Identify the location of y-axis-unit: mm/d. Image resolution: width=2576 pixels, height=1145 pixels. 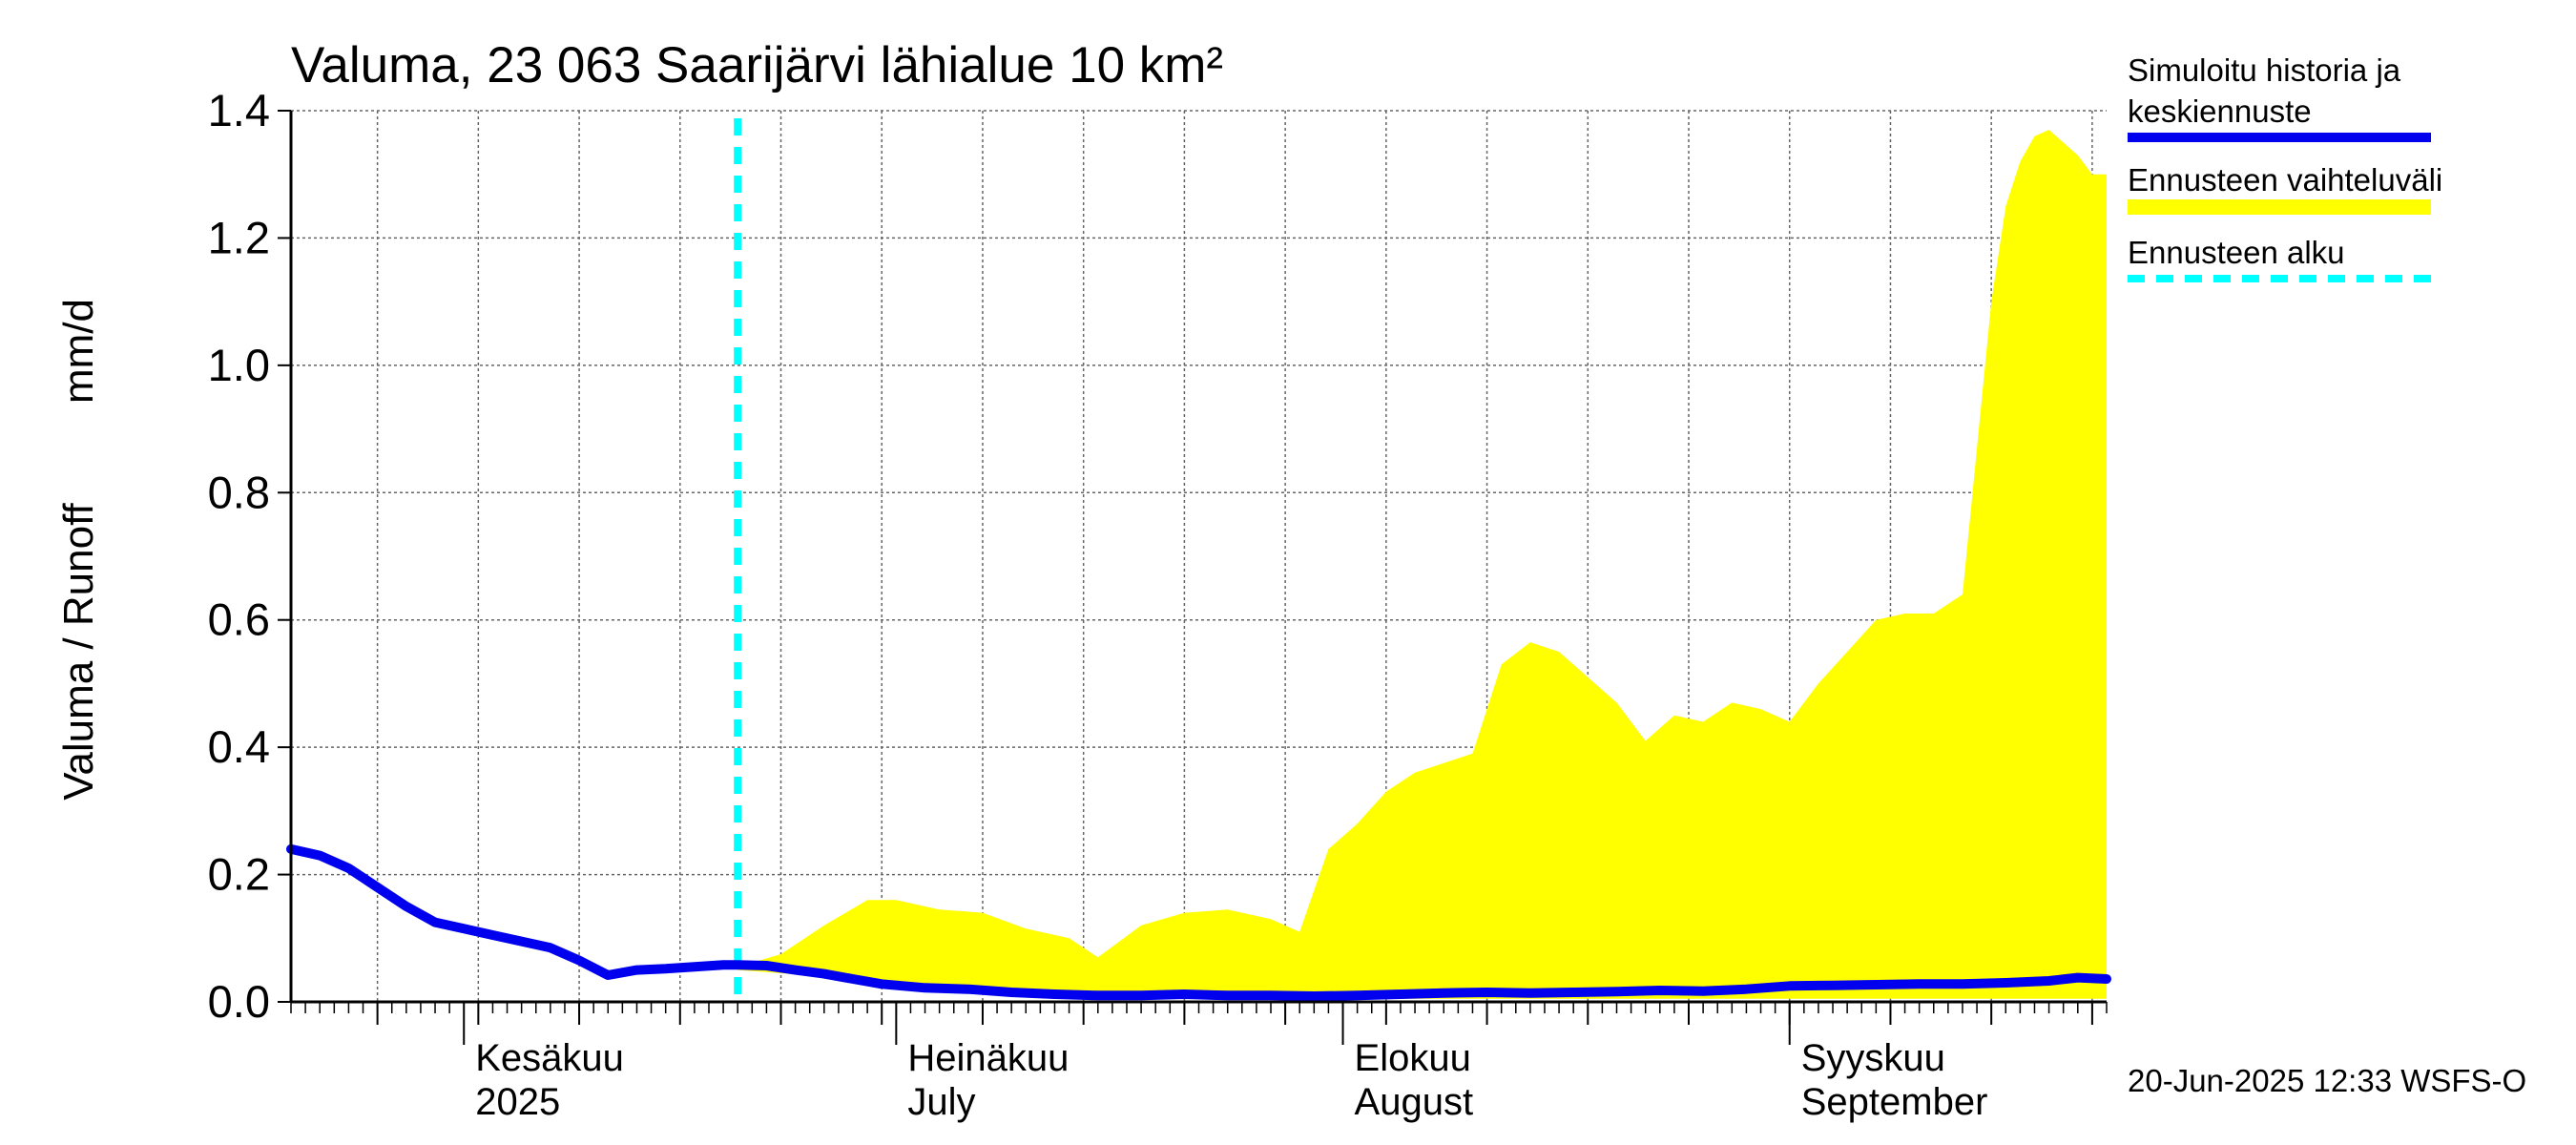
(78, 351).